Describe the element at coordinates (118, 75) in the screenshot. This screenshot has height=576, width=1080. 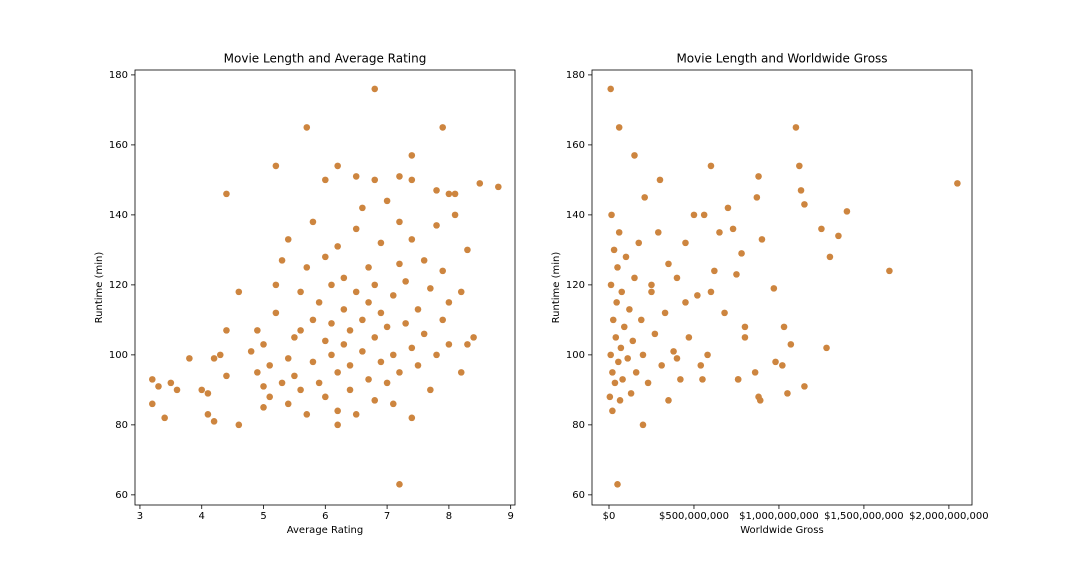
I see `y-tick-label: 180` at that location.